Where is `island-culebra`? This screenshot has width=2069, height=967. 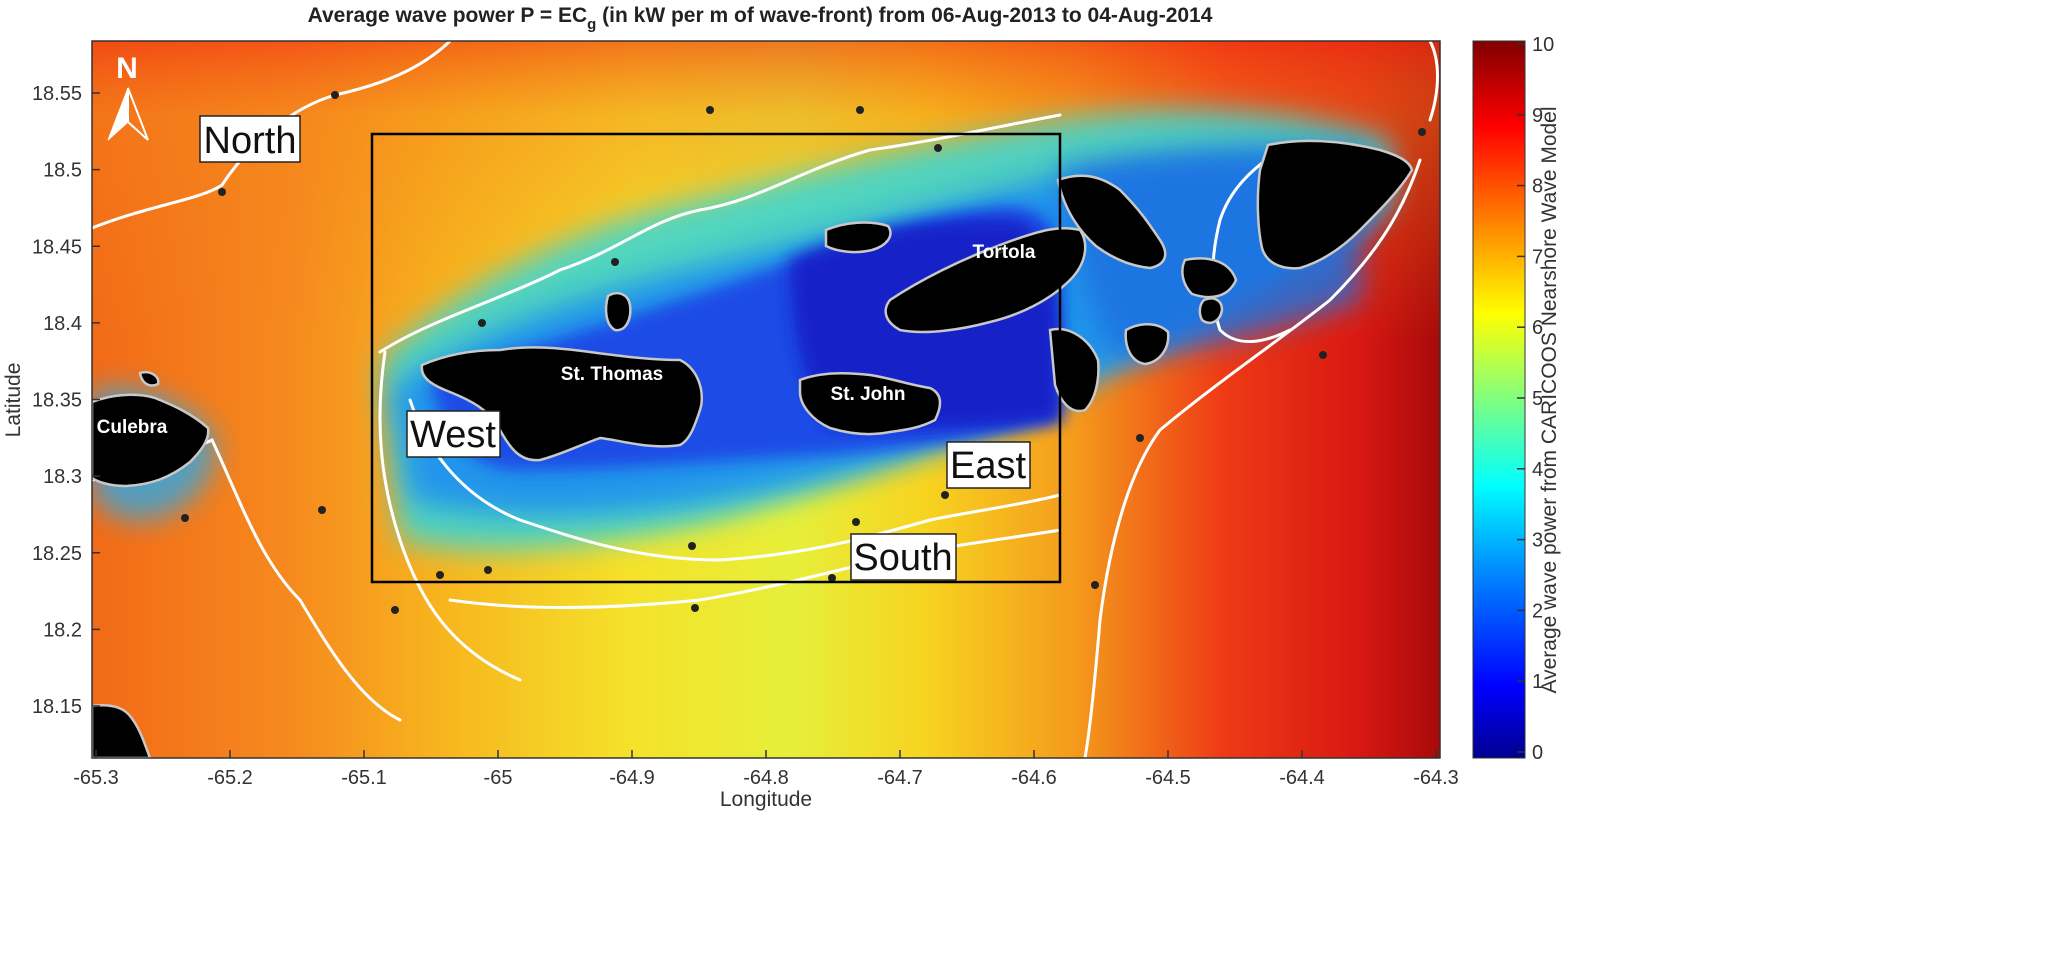 island-culebra is located at coordinates (151, 440).